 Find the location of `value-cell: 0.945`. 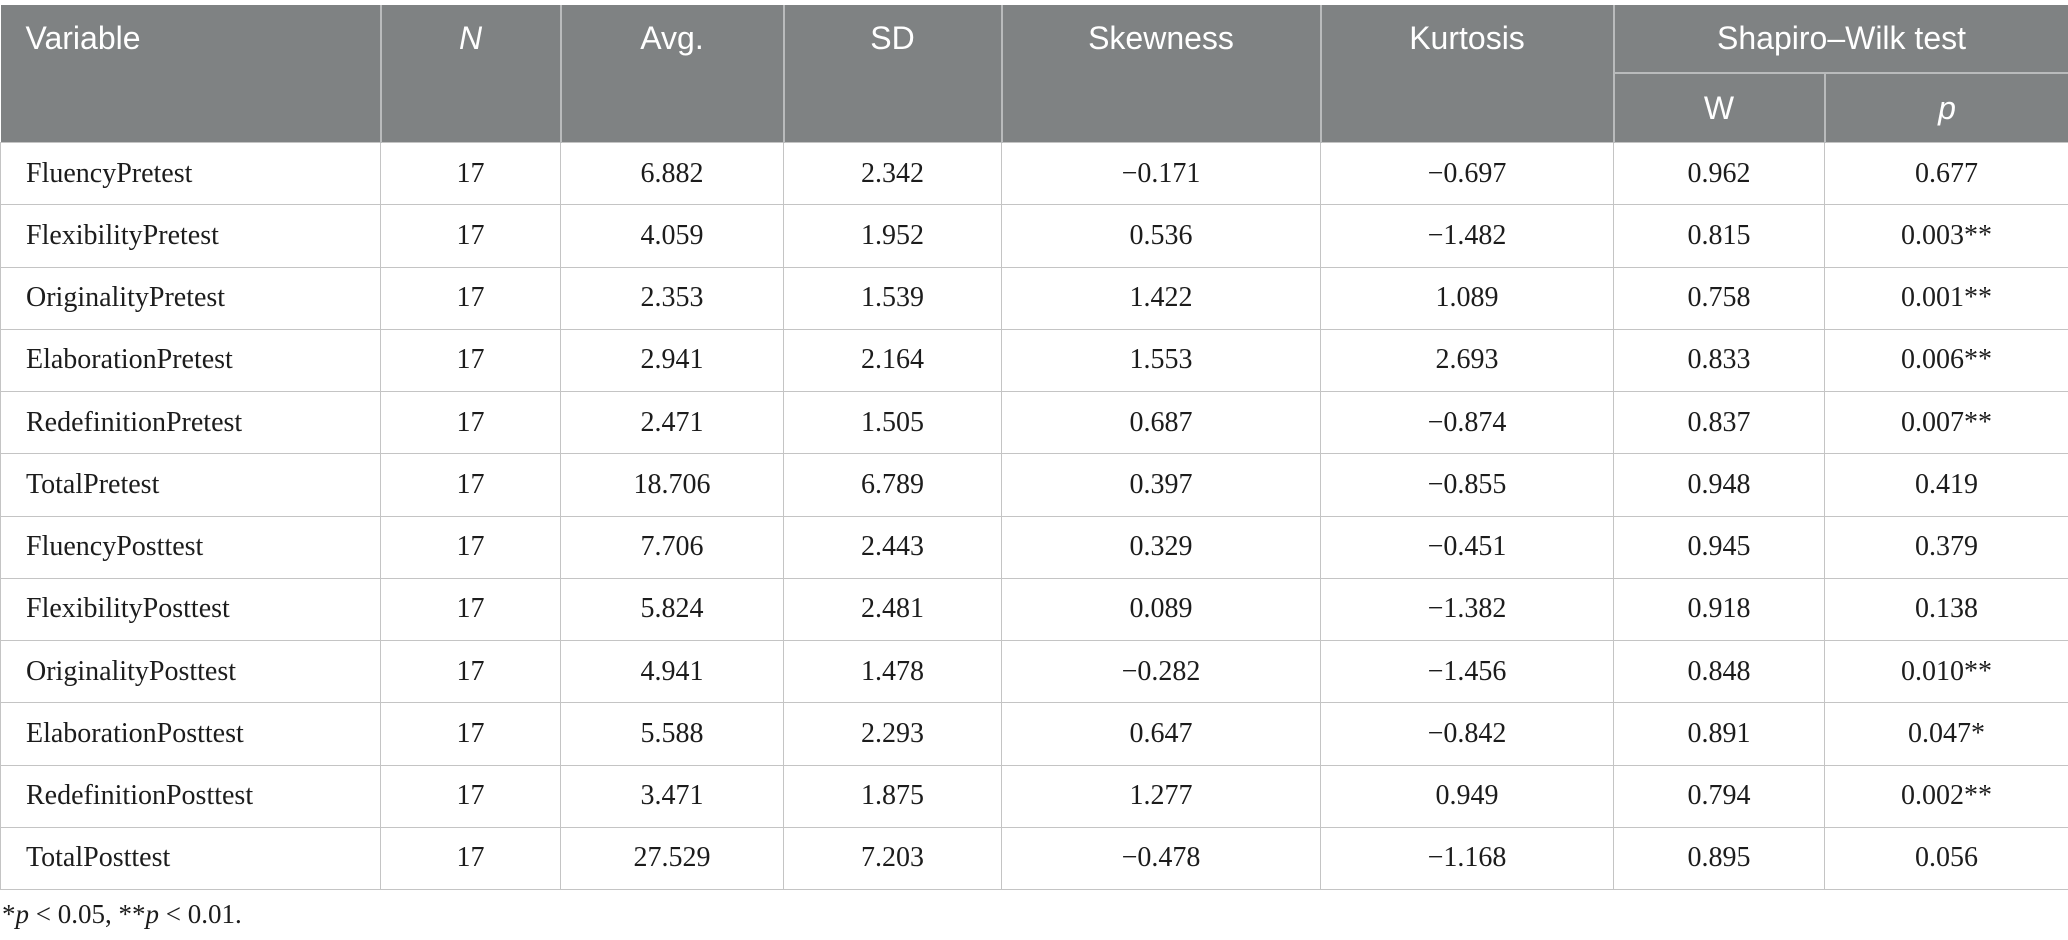

value-cell: 0.945 is located at coordinates (1719, 547).